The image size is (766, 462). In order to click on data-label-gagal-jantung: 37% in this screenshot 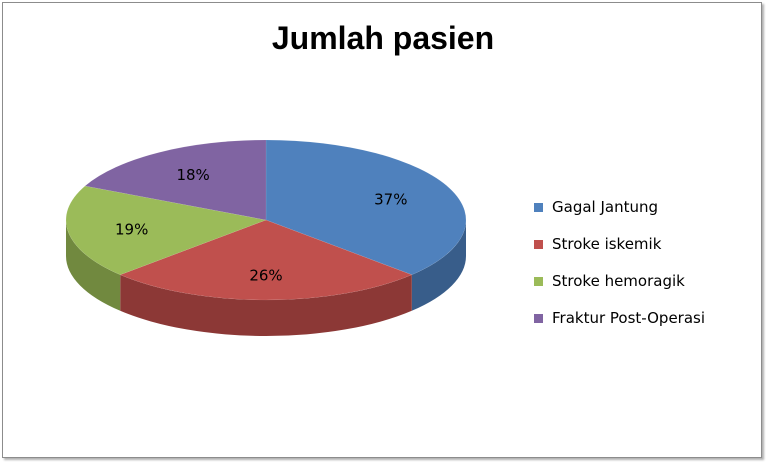, I will do `click(390, 199)`.